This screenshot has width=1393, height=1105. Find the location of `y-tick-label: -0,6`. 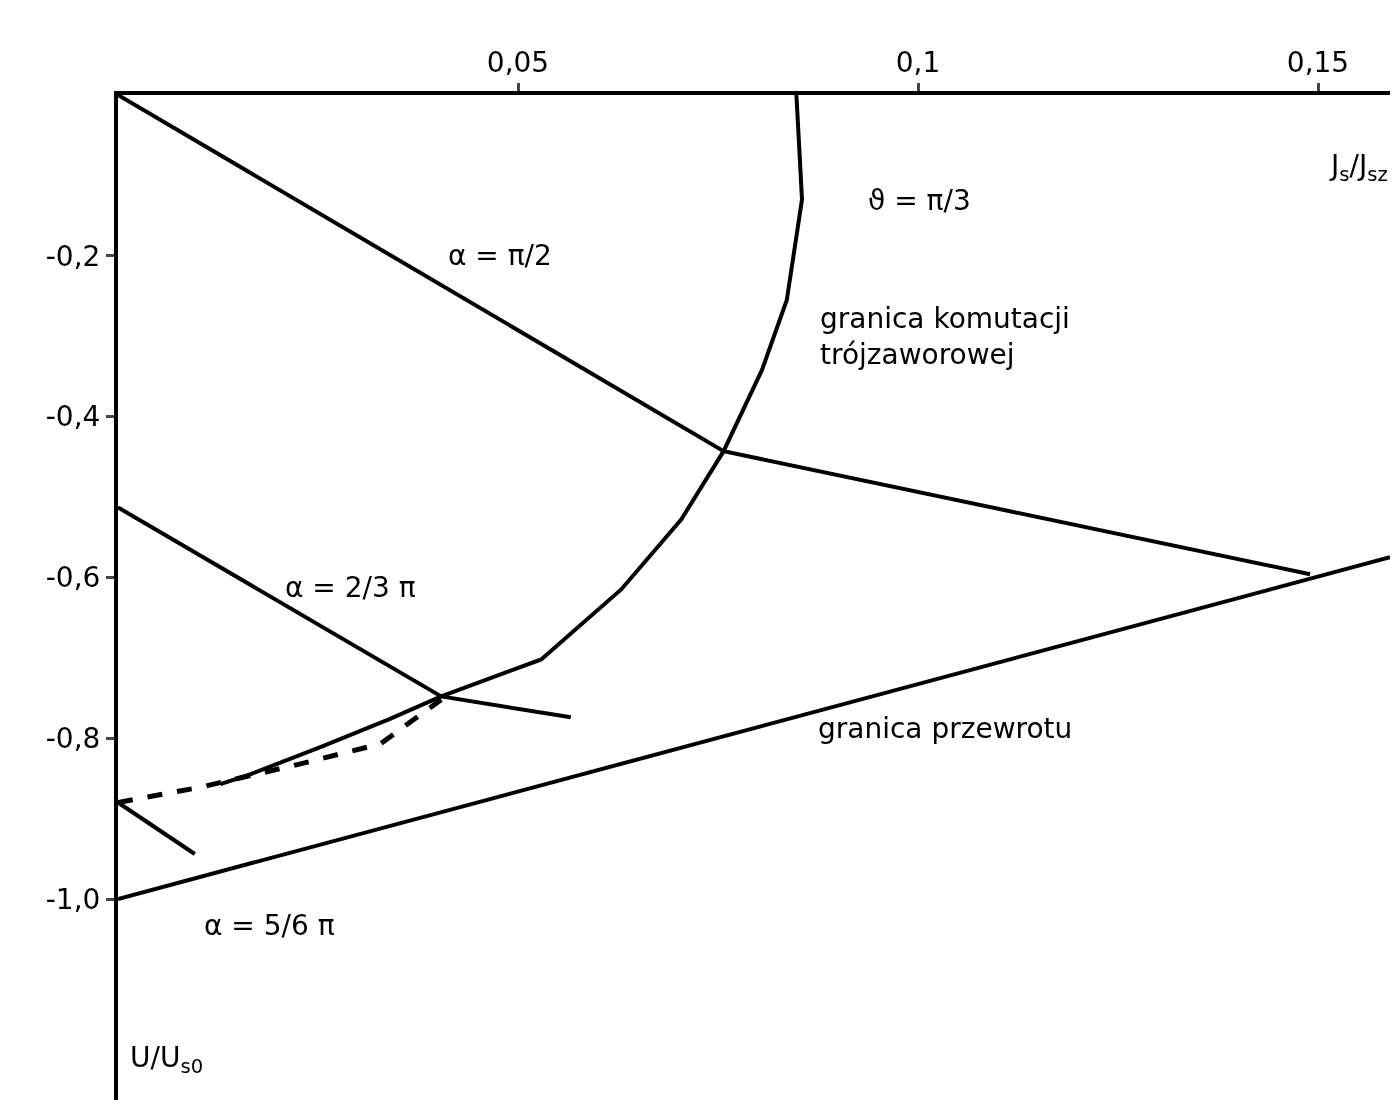

y-tick-label: -0,6 is located at coordinates (73, 578).